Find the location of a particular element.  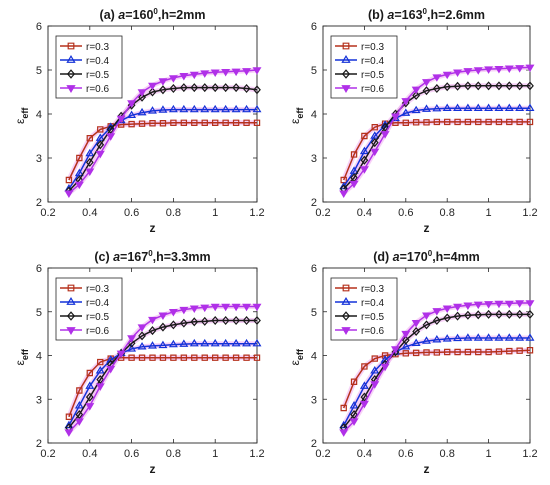

y-tick-label: 6 is located at coordinates (314, 27).